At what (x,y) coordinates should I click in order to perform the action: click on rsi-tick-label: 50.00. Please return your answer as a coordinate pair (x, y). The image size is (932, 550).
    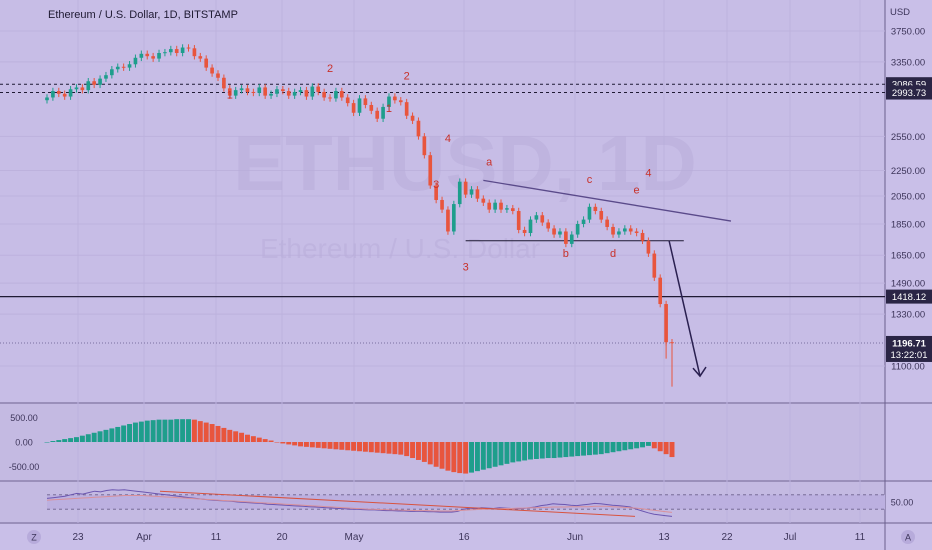
    Looking at the image, I should click on (902, 503).